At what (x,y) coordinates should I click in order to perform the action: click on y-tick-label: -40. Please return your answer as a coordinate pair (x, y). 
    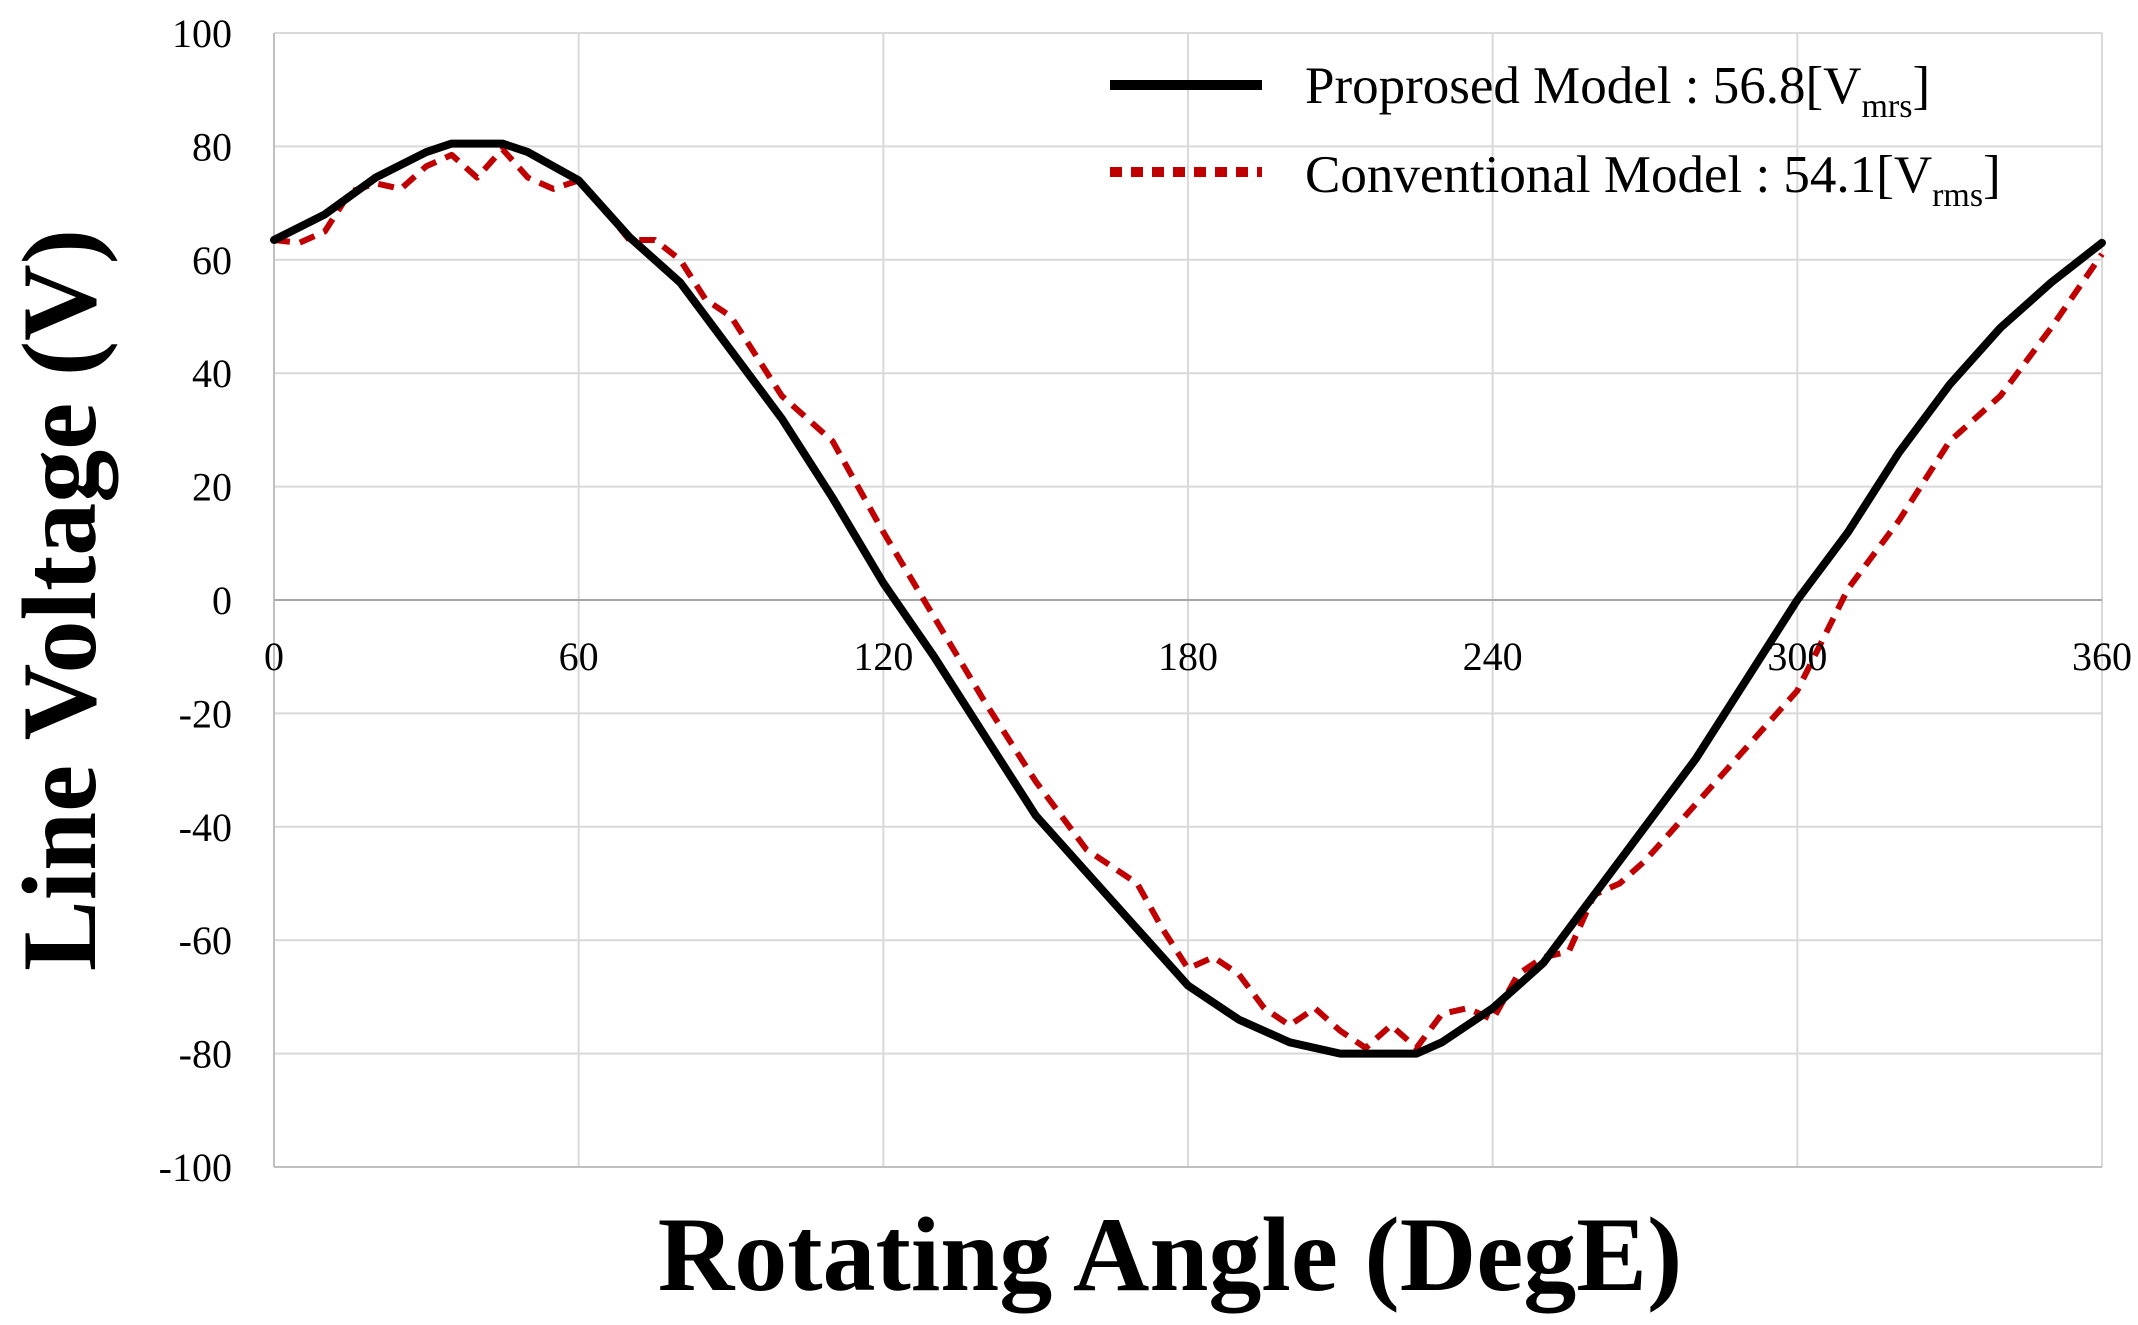
    Looking at the image, I should click on (205, 827).